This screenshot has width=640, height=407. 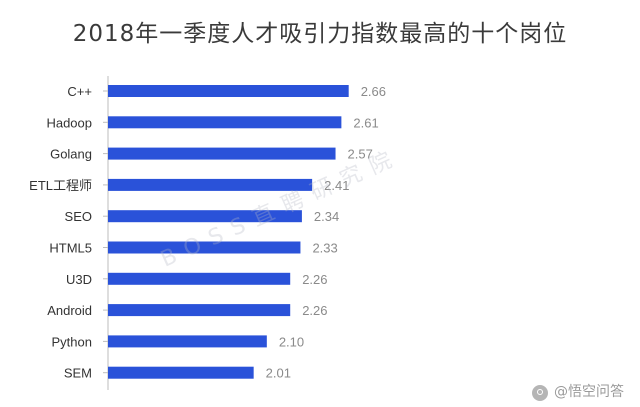 I want to click on category-label: C++, so click(x=79, y=91).